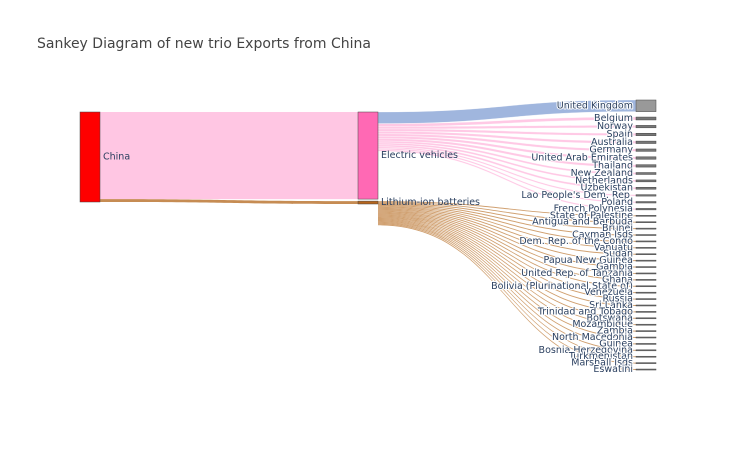 Image resolution: width=736 pixels, height=450 pixels. I want to click on node-guinea, so click(646, 344).